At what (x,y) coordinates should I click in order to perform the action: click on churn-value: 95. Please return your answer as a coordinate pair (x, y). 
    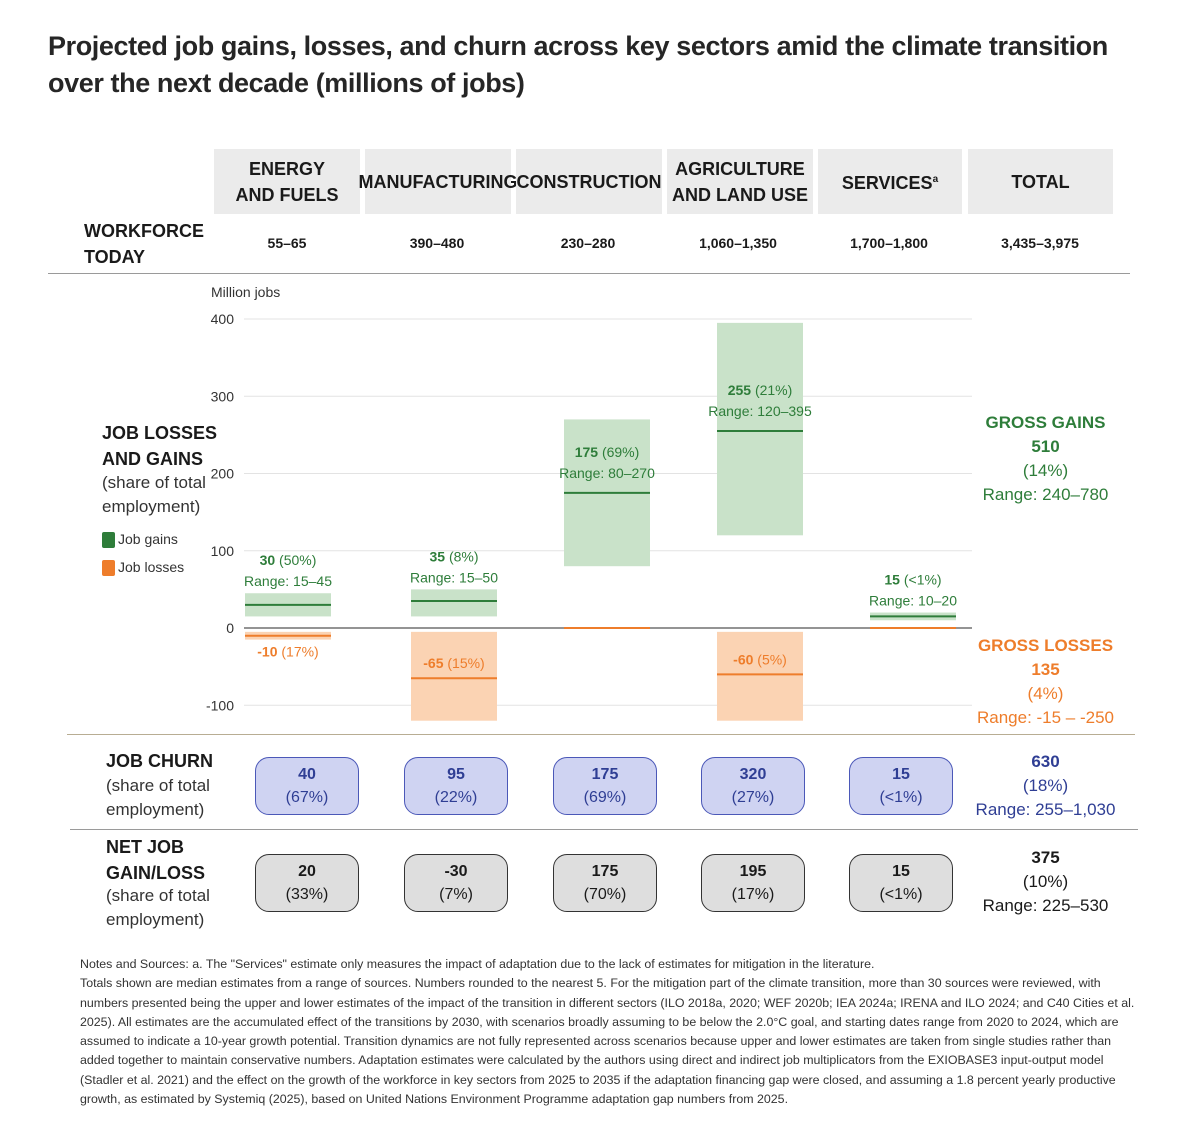
    Looking at the image, I should click on (456, 774).